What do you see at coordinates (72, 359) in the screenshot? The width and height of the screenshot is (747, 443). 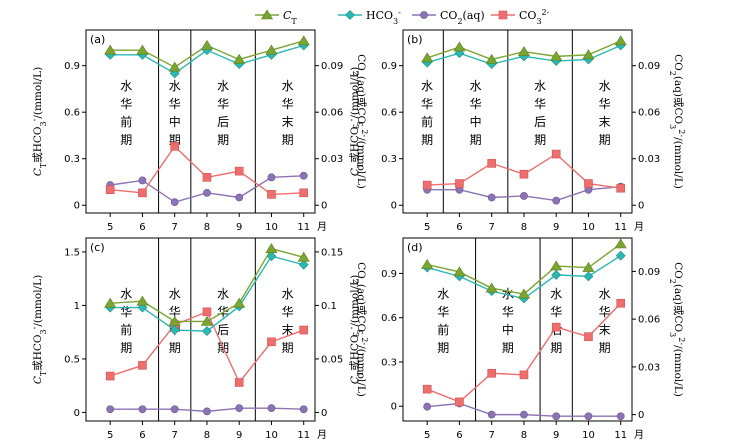 I see `left-tick-label: 0.5` at bounding box center [72, 359].